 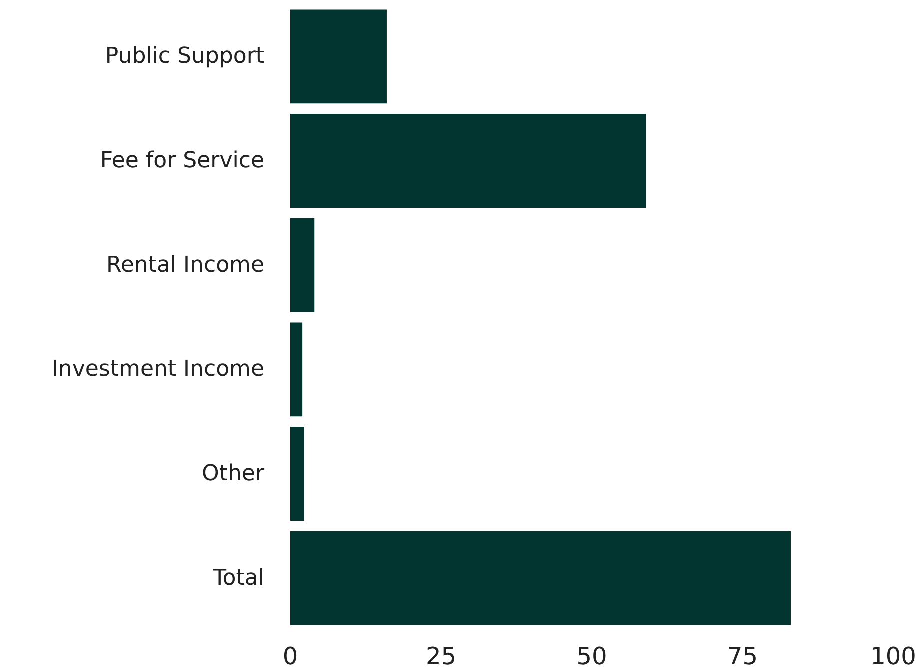 What do you see at coordinates (441, 654) in the screenshot?
I see `x-tick-label: 25` at bounding box center [441, 654].